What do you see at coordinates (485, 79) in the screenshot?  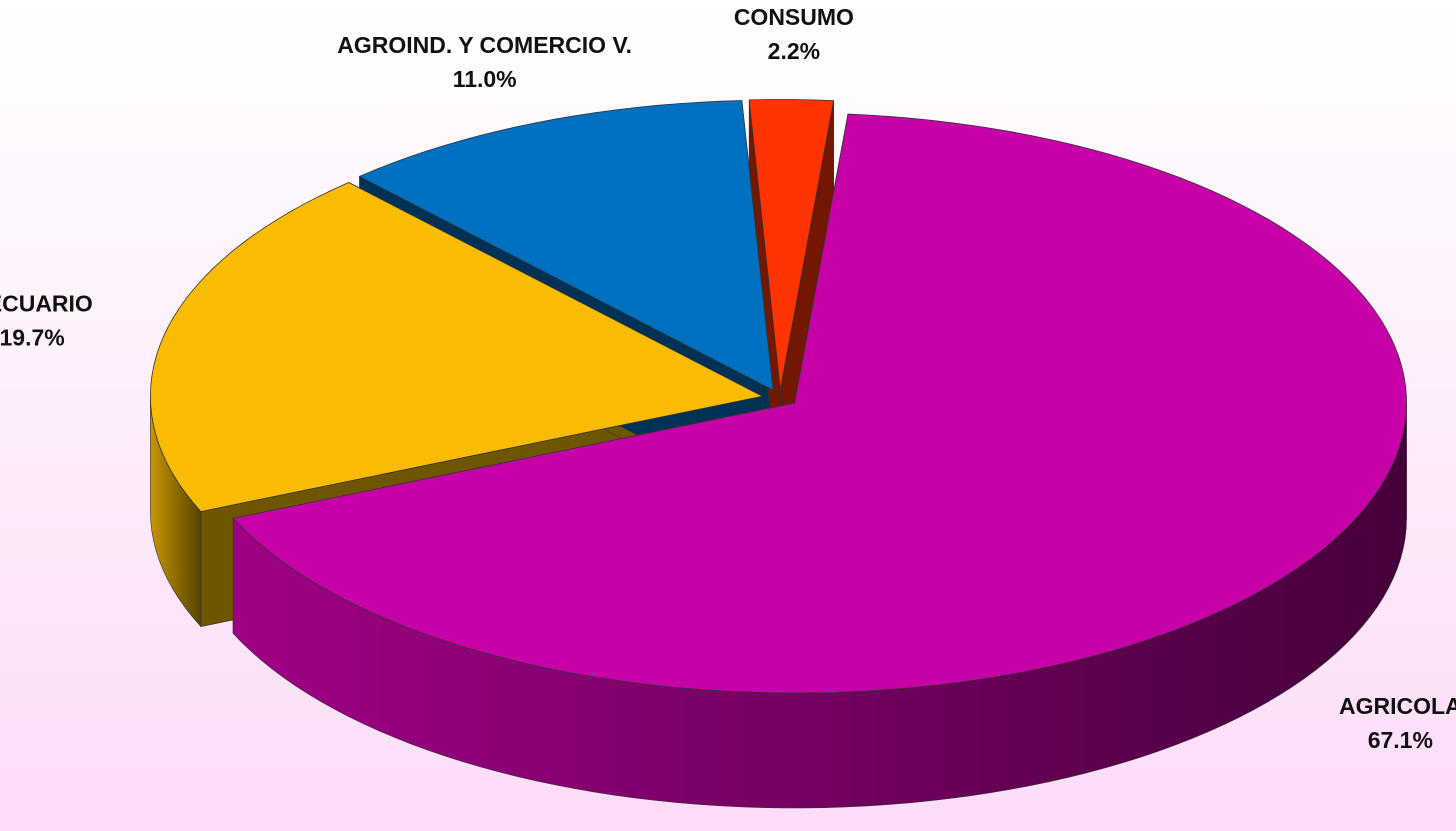 I see `slice-value-label: 11.0%` at bounding box center [485, 79].